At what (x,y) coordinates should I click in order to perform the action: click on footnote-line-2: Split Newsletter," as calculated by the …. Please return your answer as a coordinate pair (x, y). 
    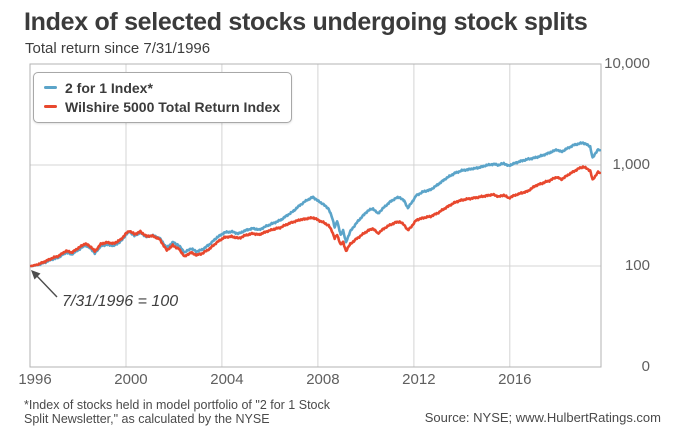
    Looking at the image, I should click on (147, 419).